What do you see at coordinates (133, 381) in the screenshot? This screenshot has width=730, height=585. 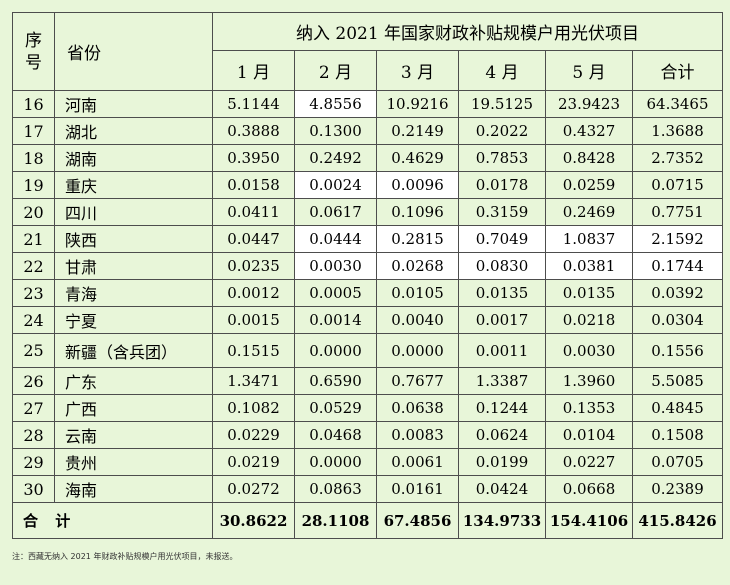 I see `row-province: 广东` at bounding box center [133, 381].